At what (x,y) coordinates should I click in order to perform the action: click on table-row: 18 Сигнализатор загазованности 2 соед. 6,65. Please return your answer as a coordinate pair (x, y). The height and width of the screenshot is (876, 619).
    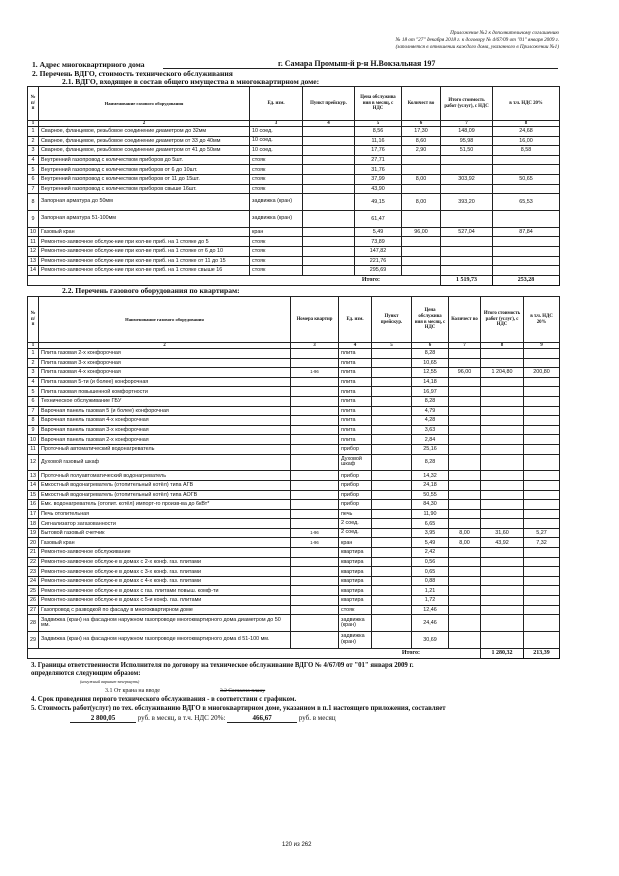
    Looking at the image, I should click on (293, 523).